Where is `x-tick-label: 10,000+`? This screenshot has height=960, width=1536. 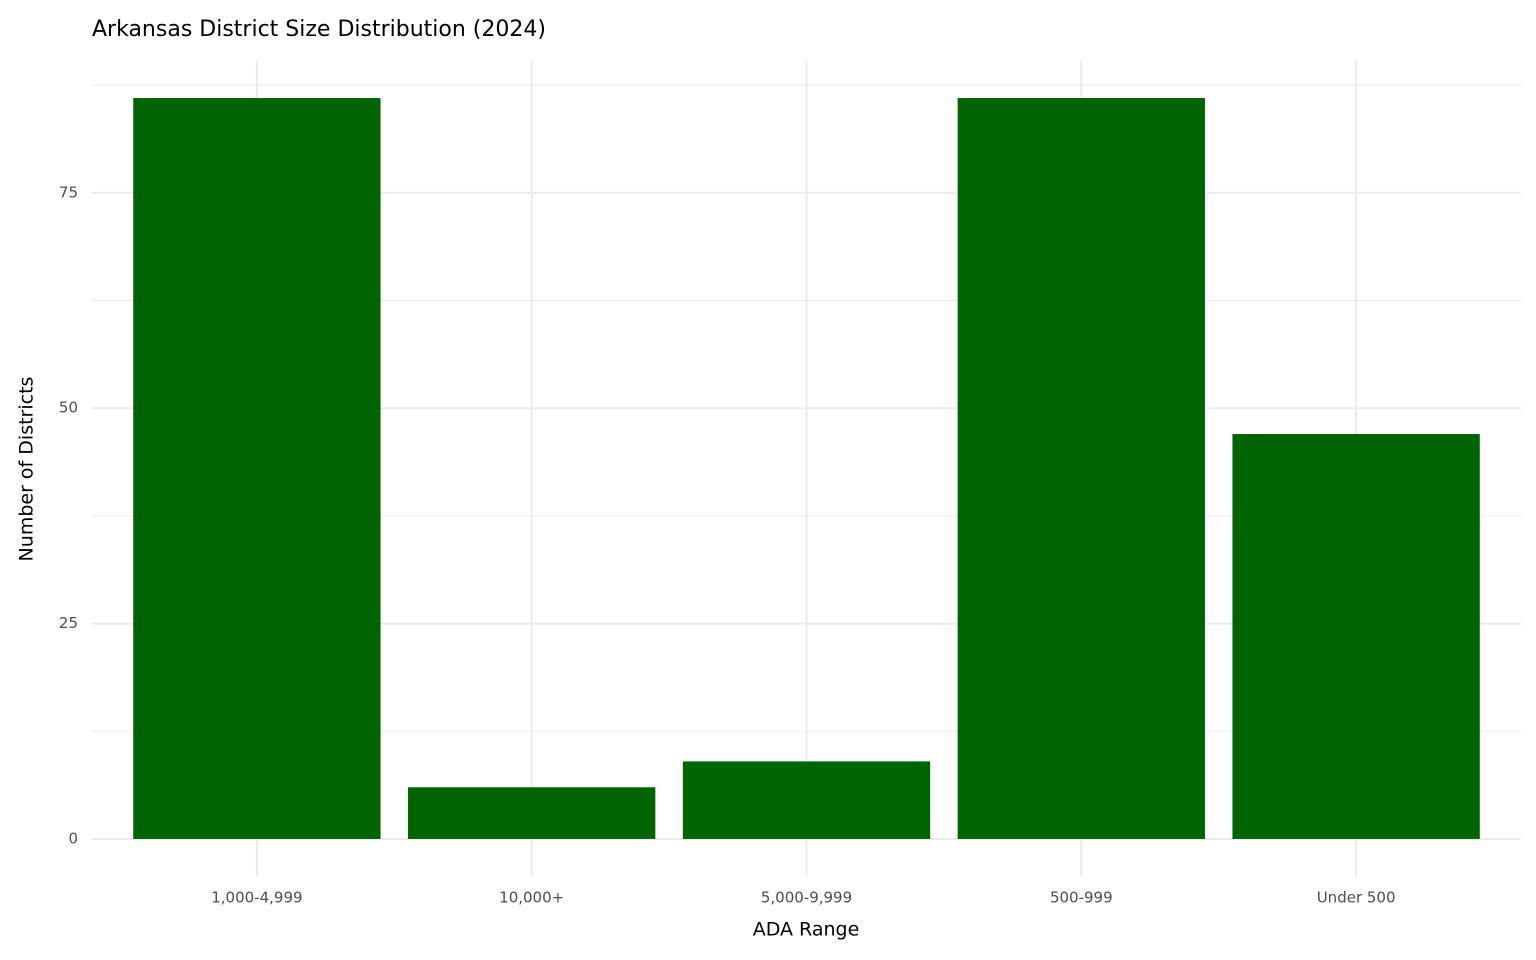
x-tick-label: 10,000+ is located at coordinates (531, 898).